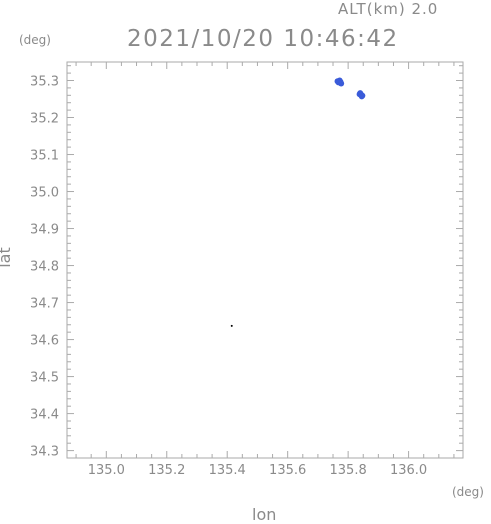  I want to click on y-tick-label: 35.2, so click(44, 119).